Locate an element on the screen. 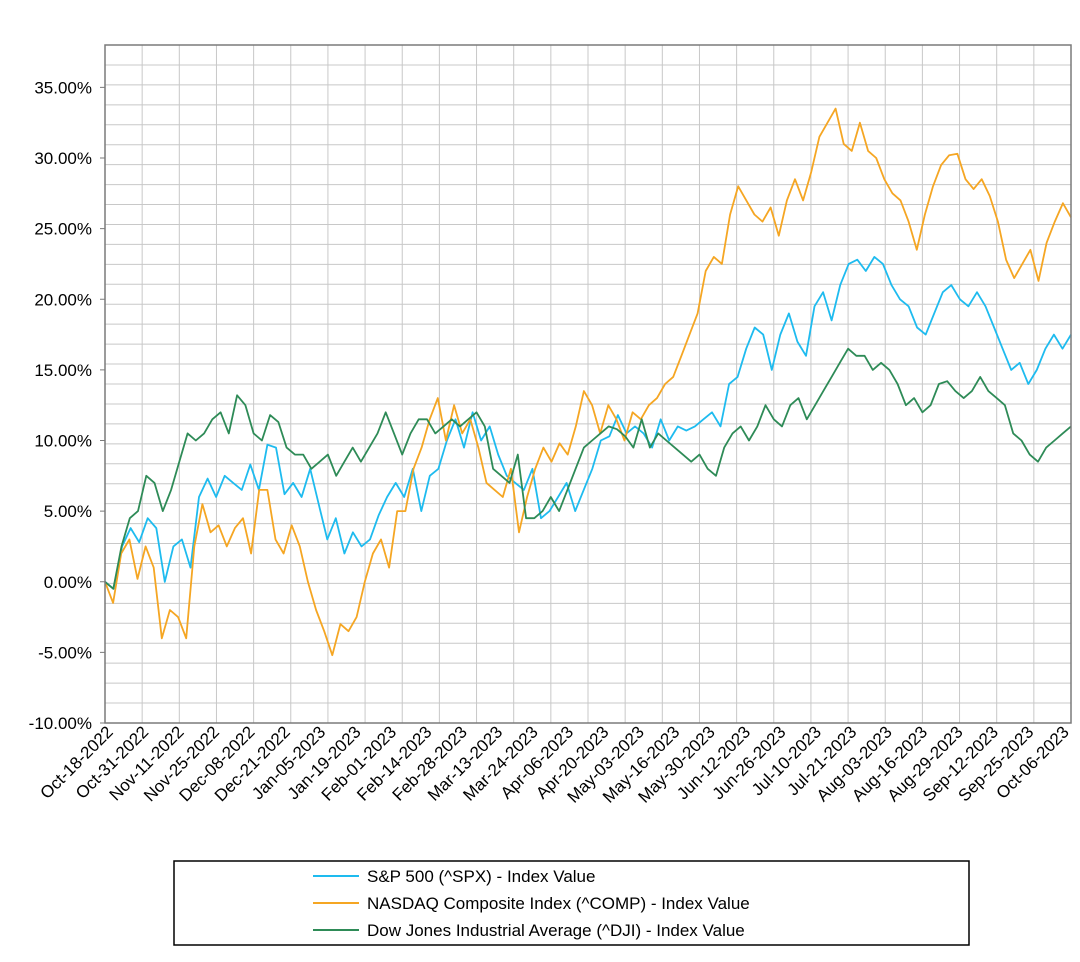  y-tick-label: 20.00% is located at coordinates (63, 299).